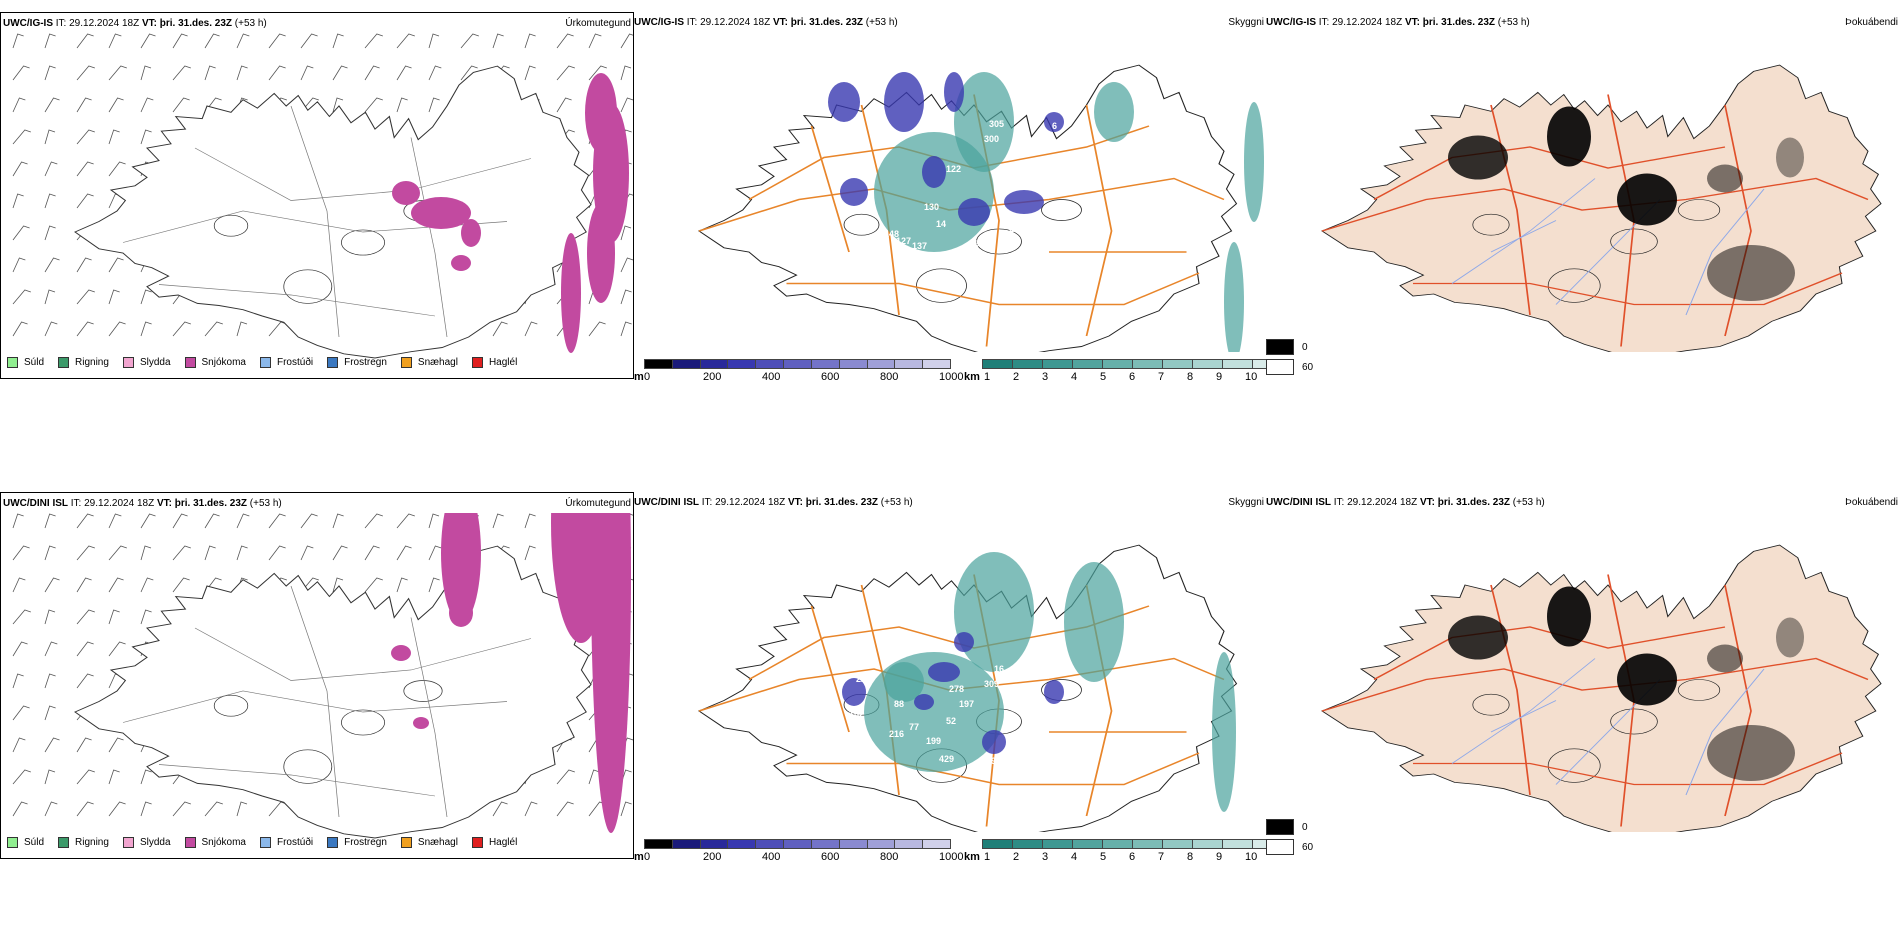 Image resolution: width=1900 pixels, height=950 pixels. I want to click on iceland-land, so click(333, 692).